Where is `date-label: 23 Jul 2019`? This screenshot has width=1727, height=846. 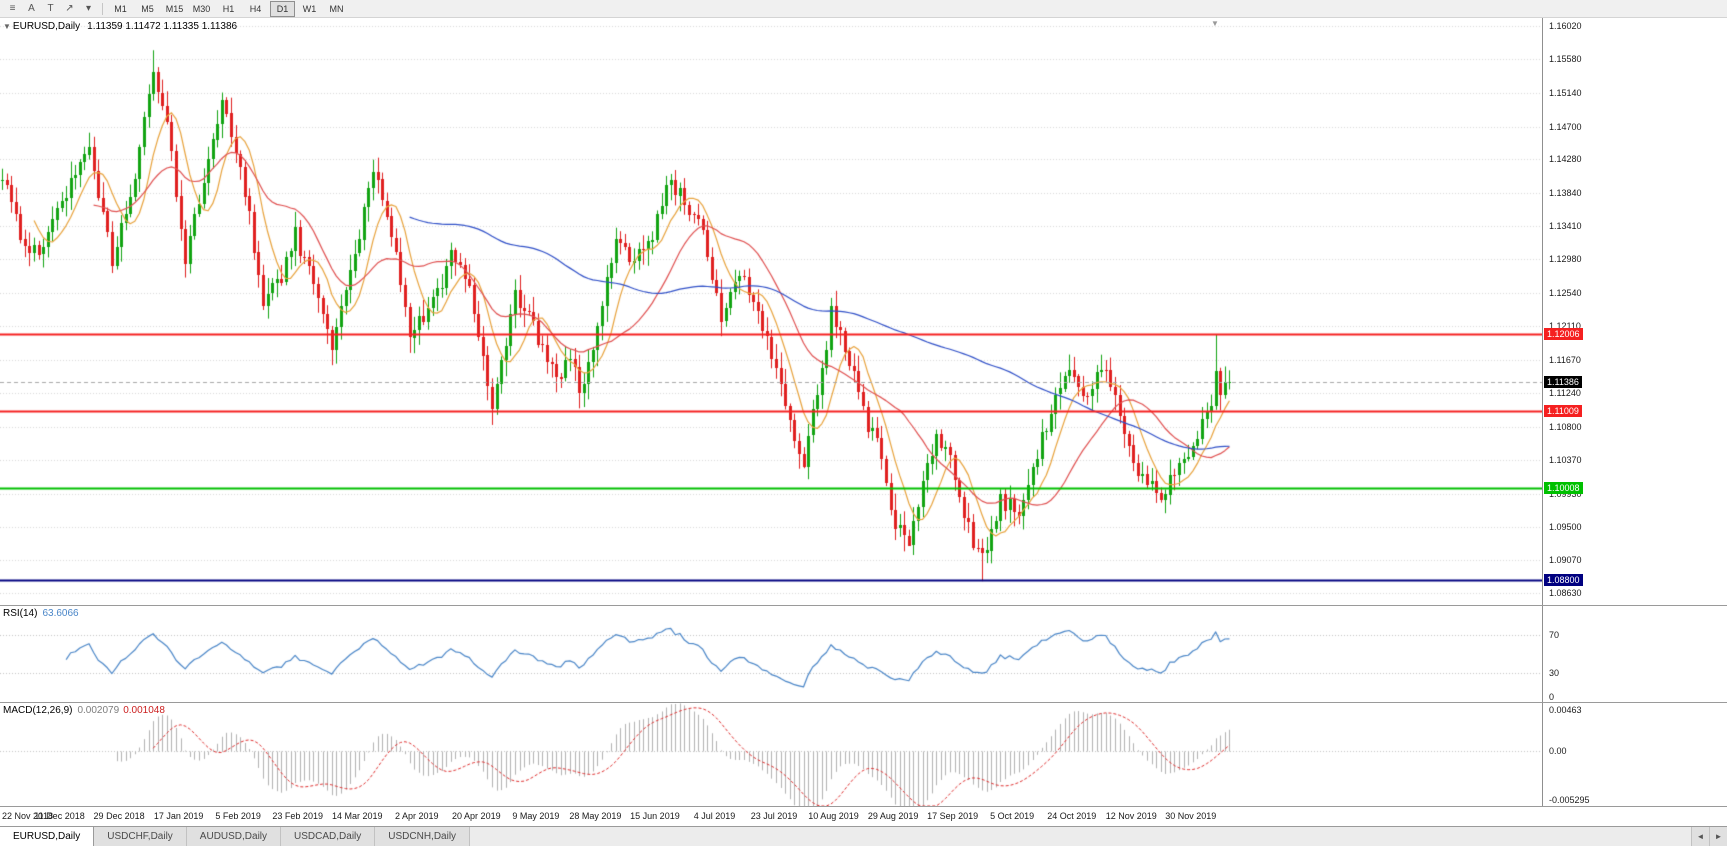
date-label: 23 Jul 2019 is located at coordinates (774, 816).